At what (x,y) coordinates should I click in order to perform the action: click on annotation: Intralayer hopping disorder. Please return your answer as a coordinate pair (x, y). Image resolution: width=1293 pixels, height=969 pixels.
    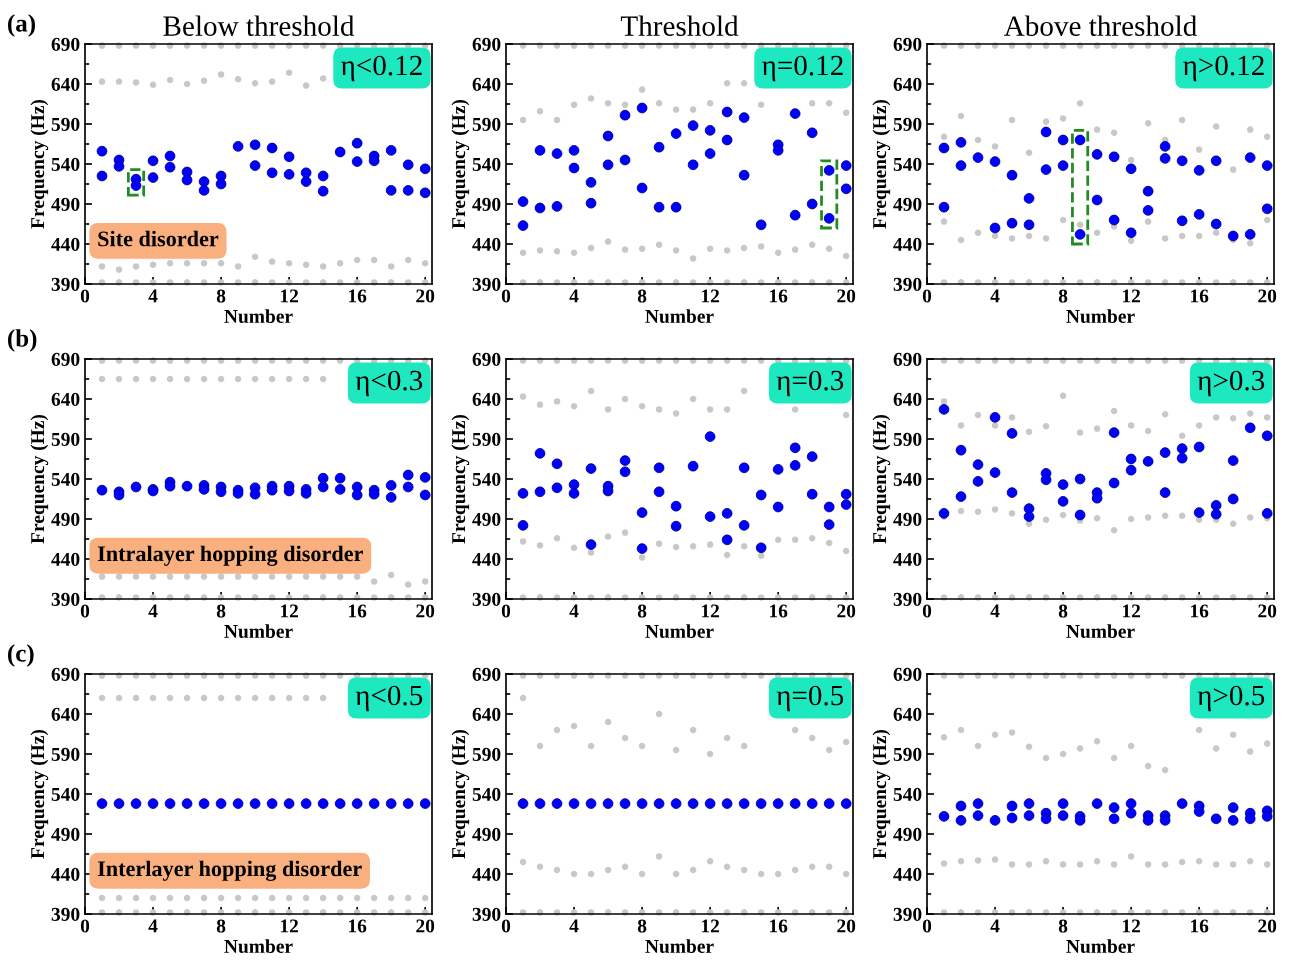
    Looking at the image, I should click on (230, 555).